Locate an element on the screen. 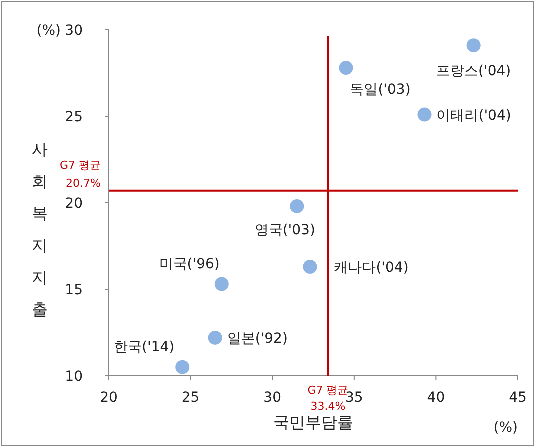 The height and width of the screenshot is (448, 536). x-tick-label: 45 is located at coordinates (518, 398).